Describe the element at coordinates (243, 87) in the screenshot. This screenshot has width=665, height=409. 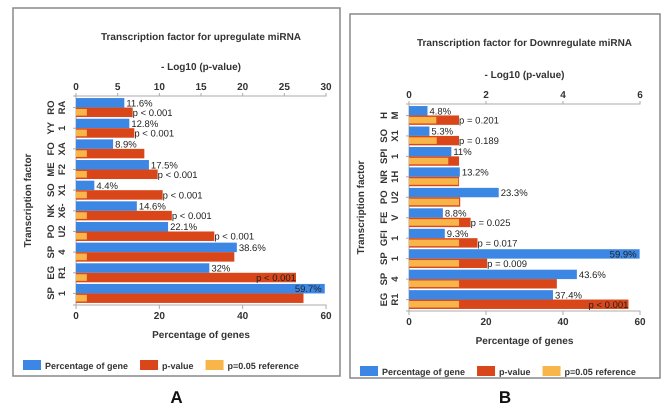
I see `x2-tick-label: 20` at that location.